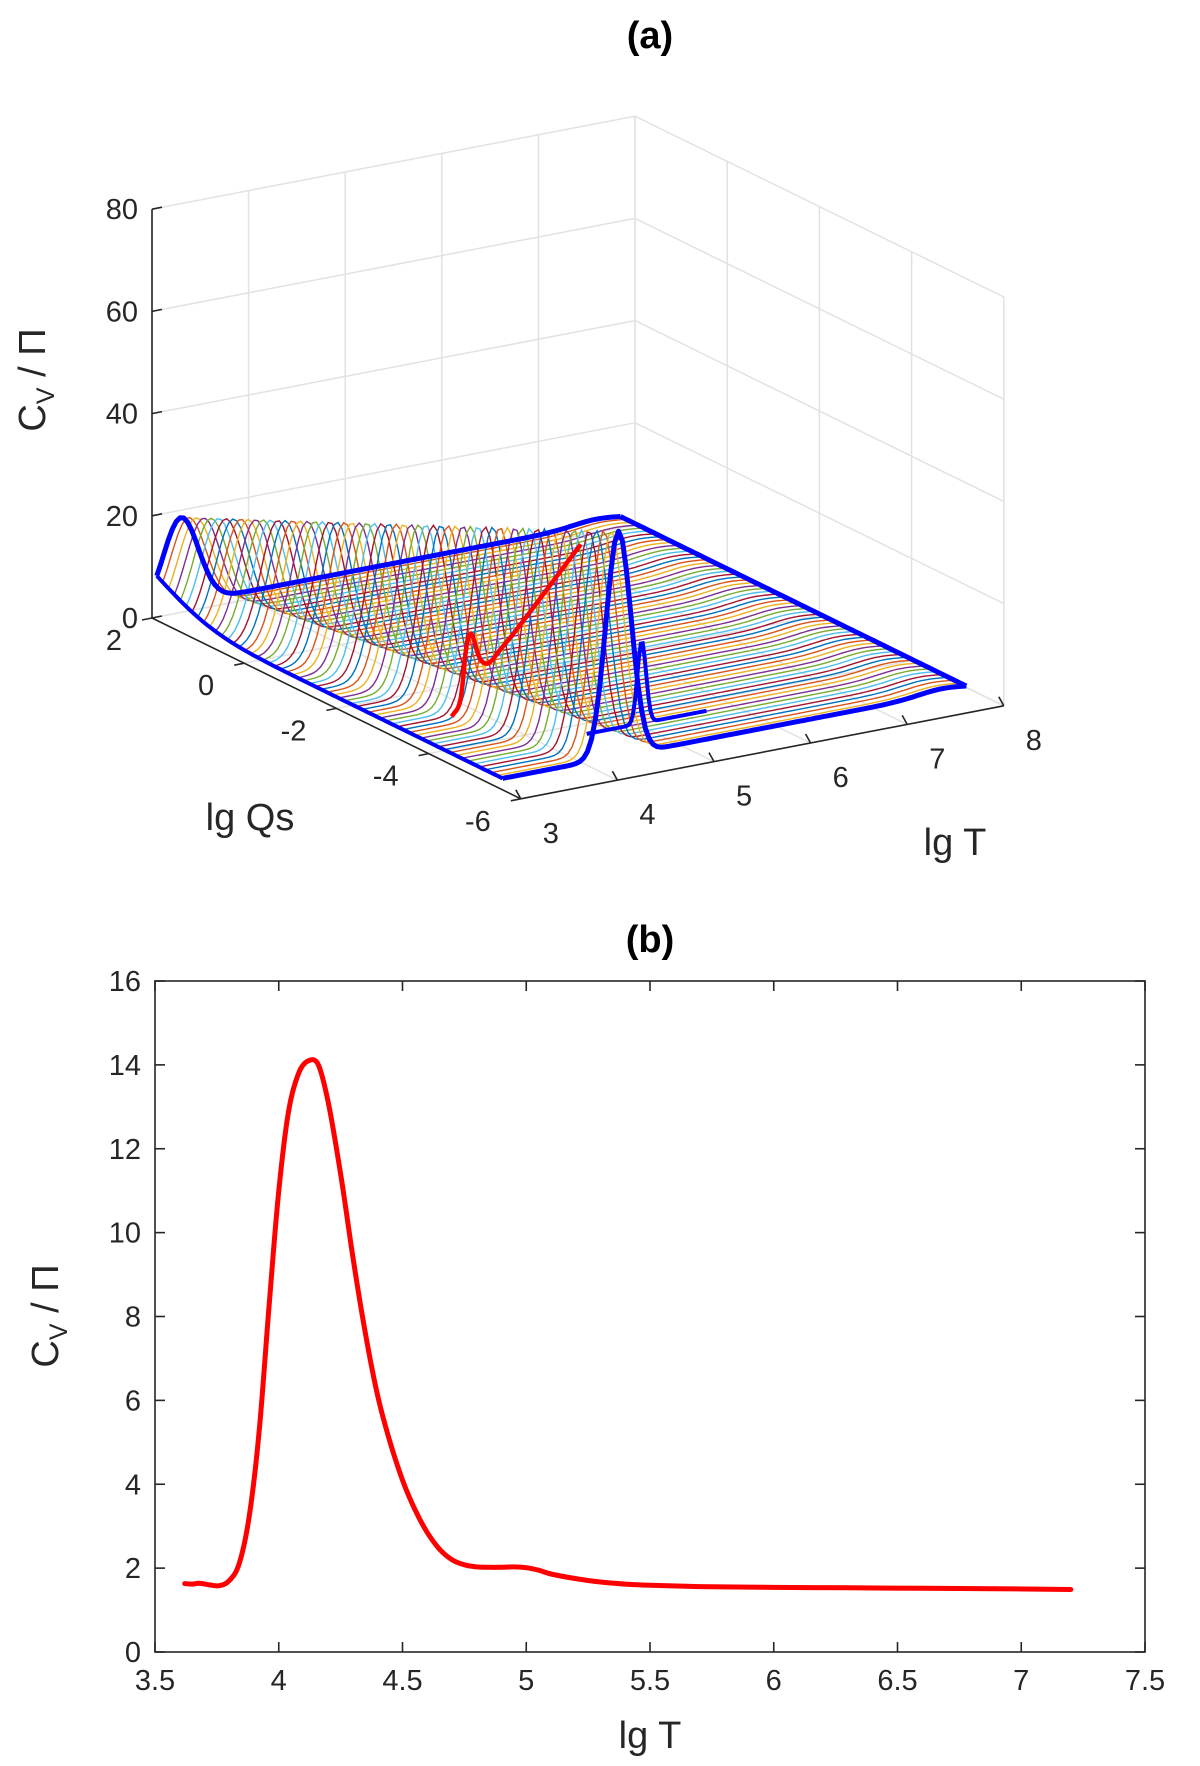  Describe the element at coordinates (387, 555) in the screenshot. I see `boundary-curve-back` at that location.